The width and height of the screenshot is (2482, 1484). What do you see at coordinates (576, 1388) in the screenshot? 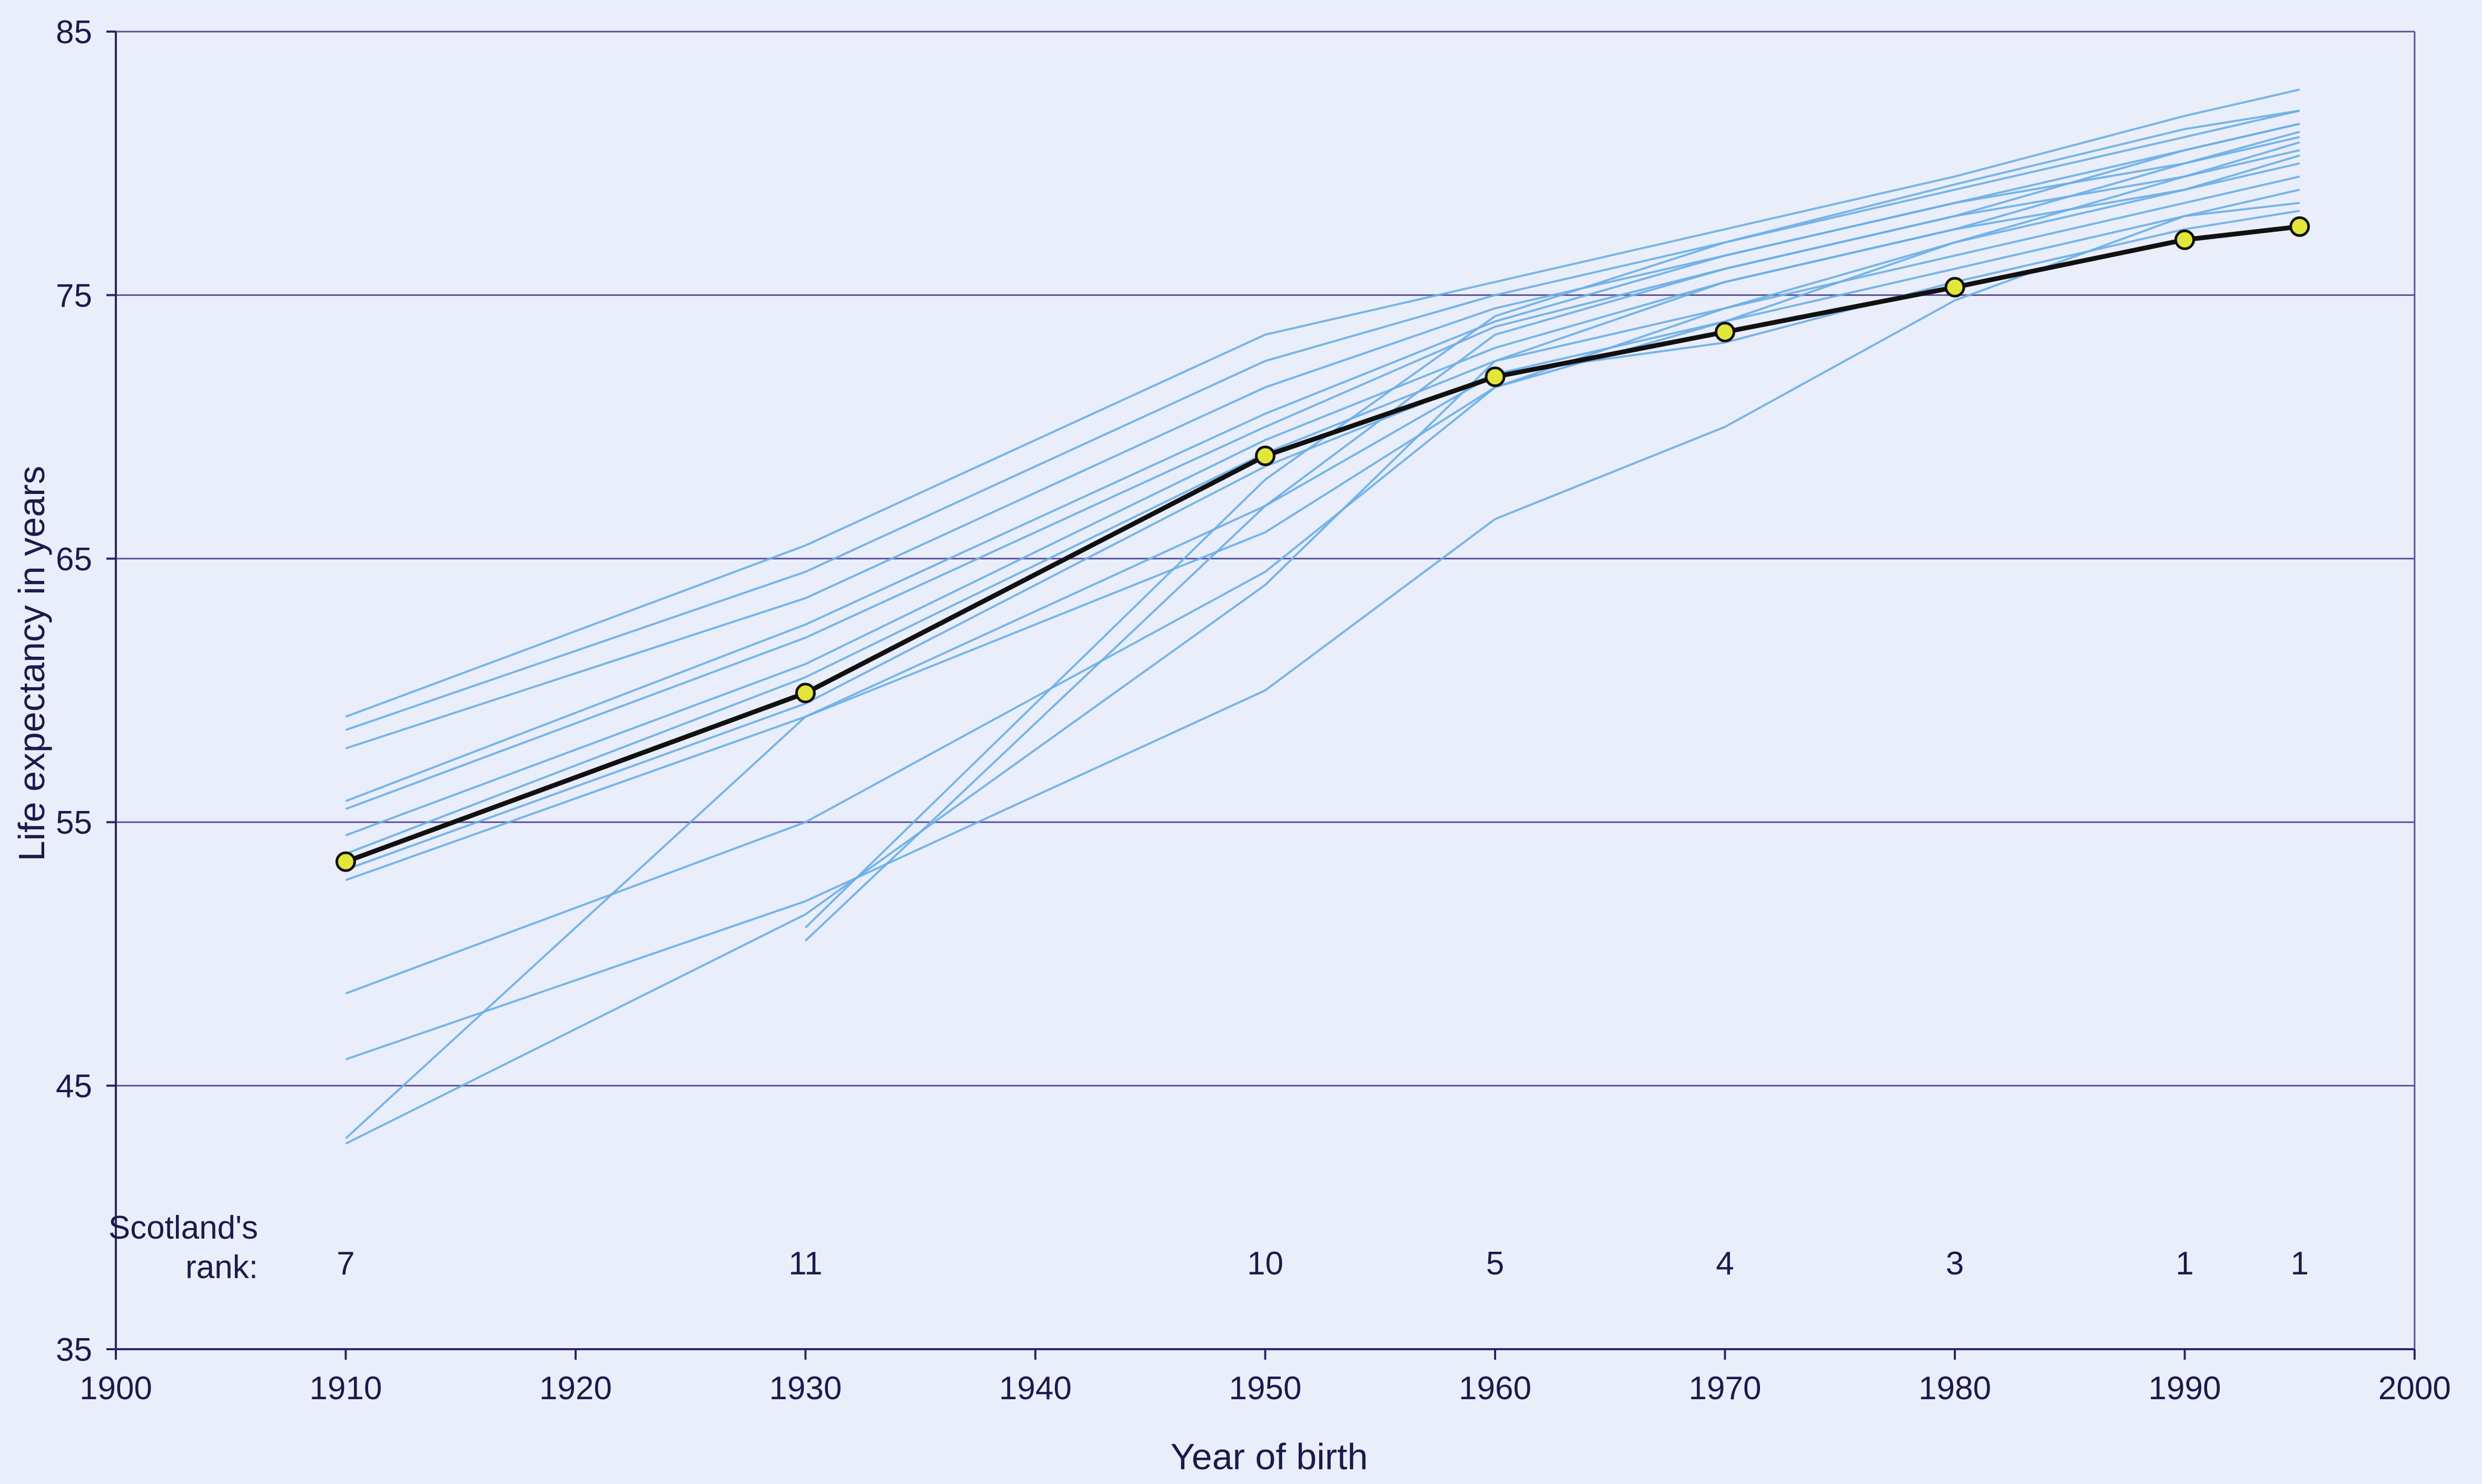
I see `x-tick-label-1920: 1920` at bounding box center [576, 1388].